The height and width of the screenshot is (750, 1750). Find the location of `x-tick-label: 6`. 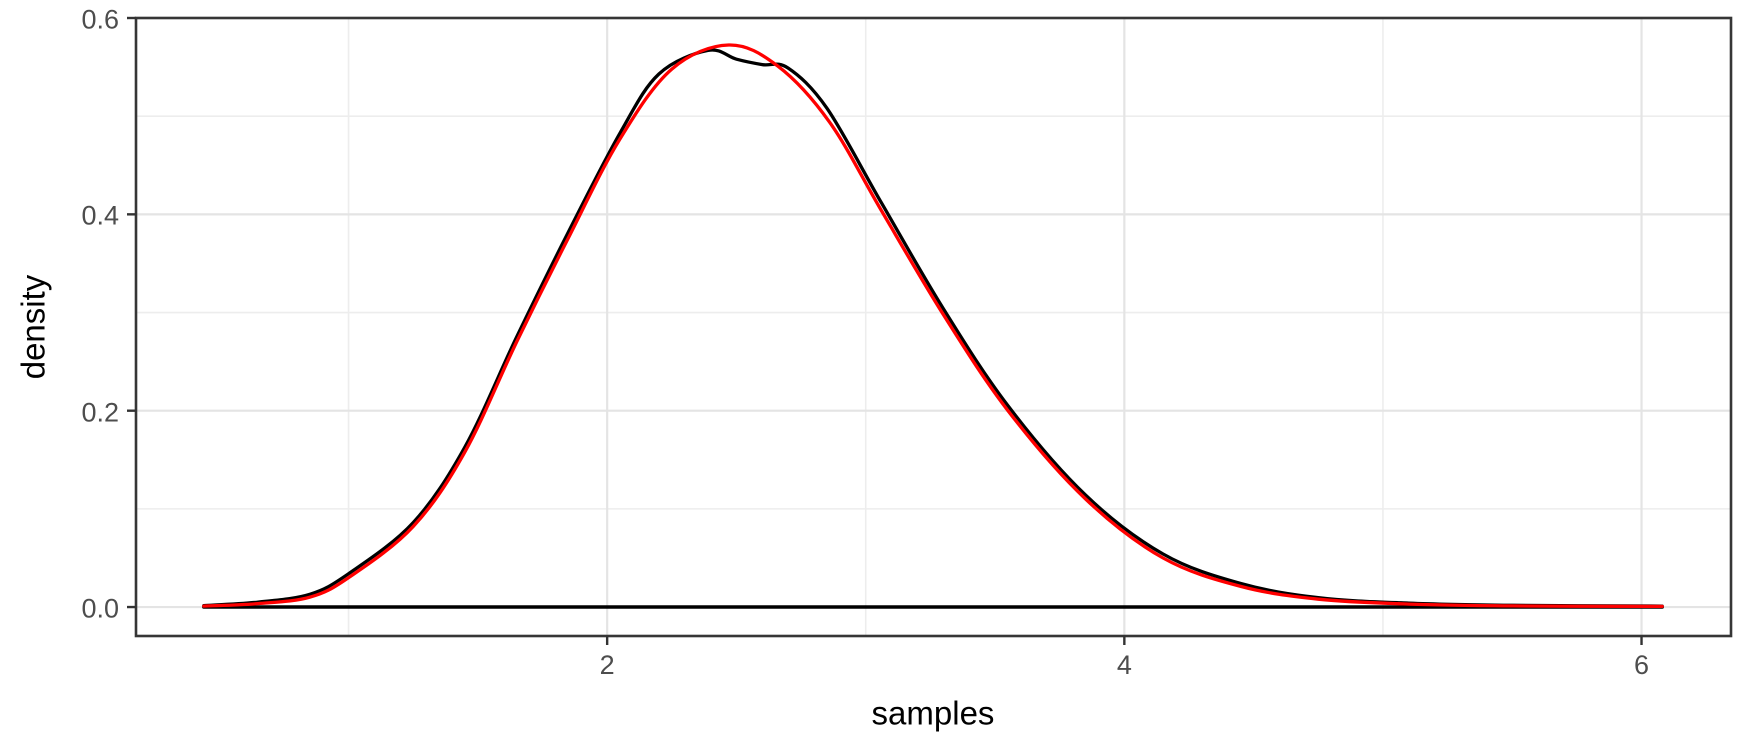

x-tick-label: 6 is located at coordinates (1642, 665).